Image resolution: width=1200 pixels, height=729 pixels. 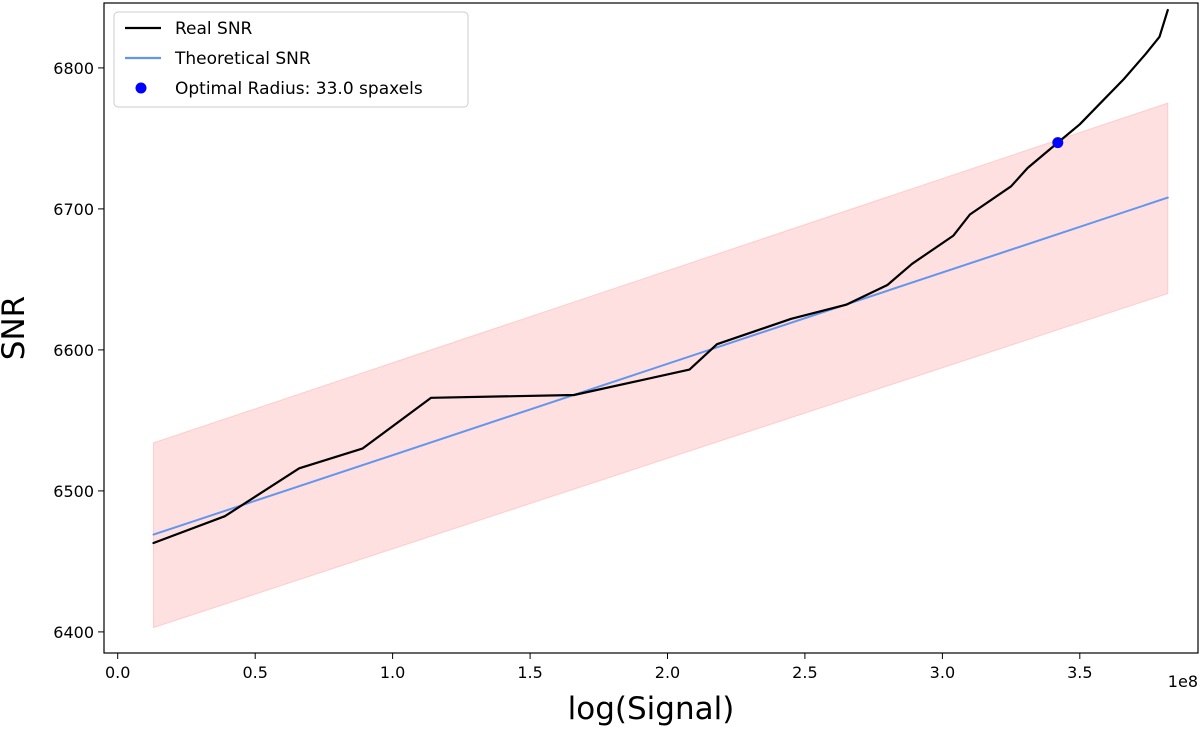 I want to click on optimal-radius-point, so click(x=1058, y=143).